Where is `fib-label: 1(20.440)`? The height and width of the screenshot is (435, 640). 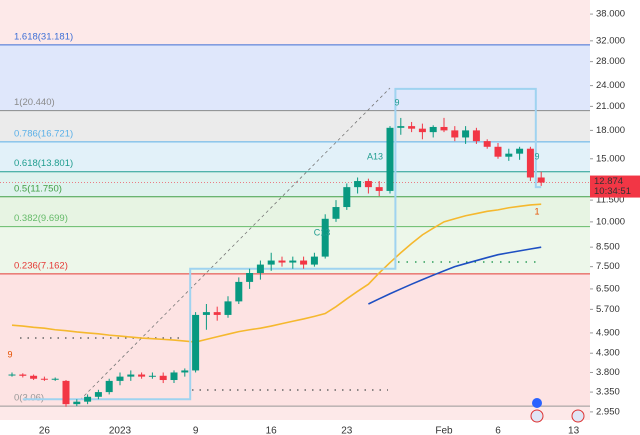 fib-label: 1(20.440) is located at coordinates (34, 102).